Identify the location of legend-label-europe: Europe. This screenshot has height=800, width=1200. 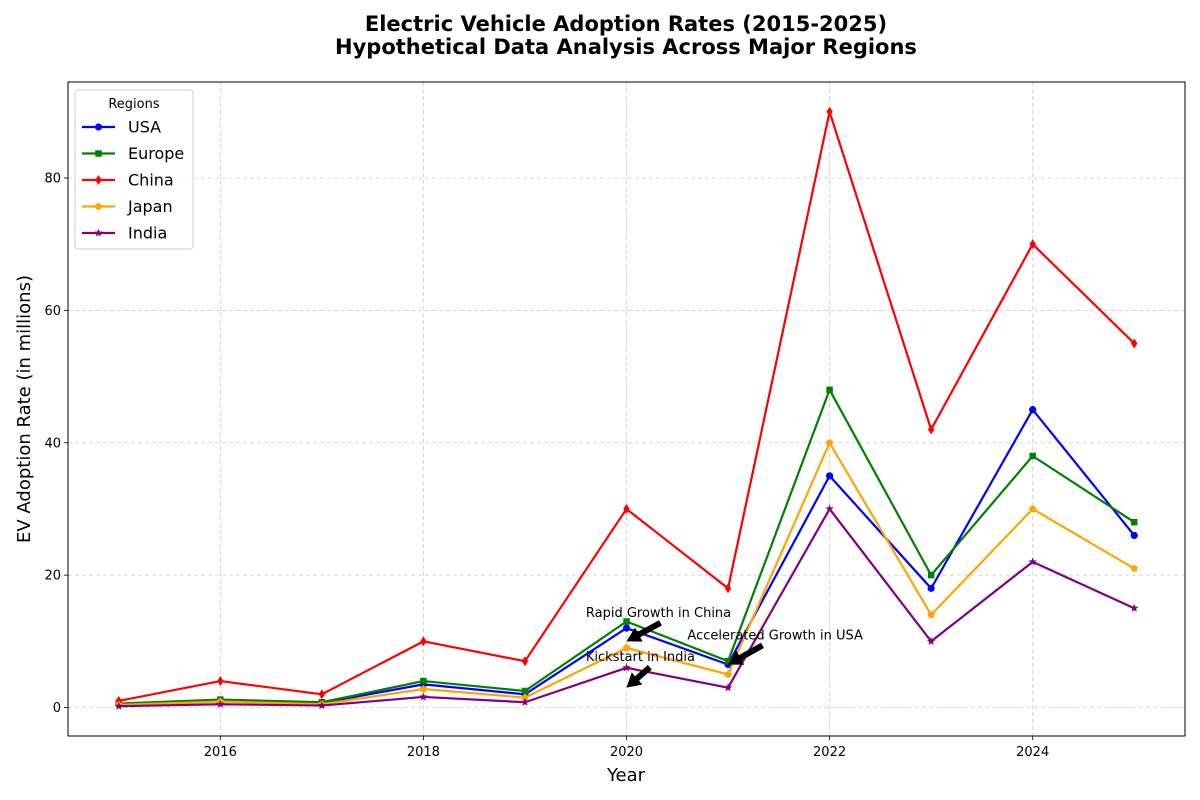
(156, 153).